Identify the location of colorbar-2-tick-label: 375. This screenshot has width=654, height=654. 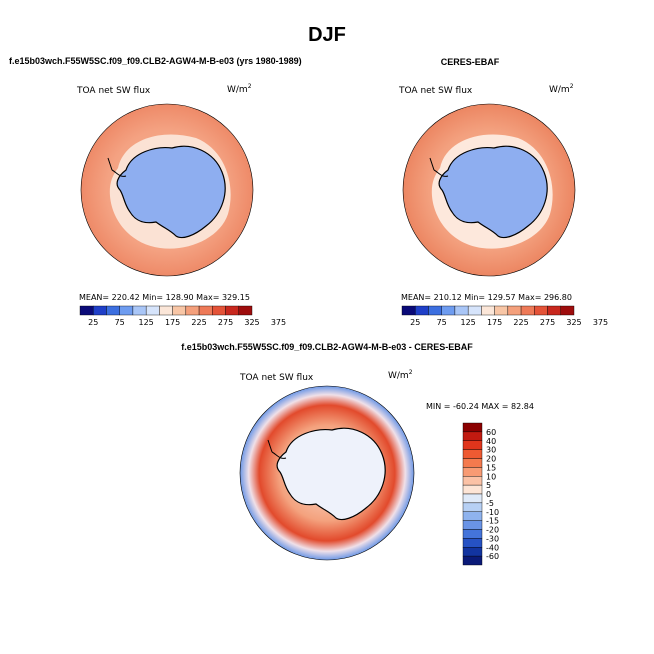
(600, 322).